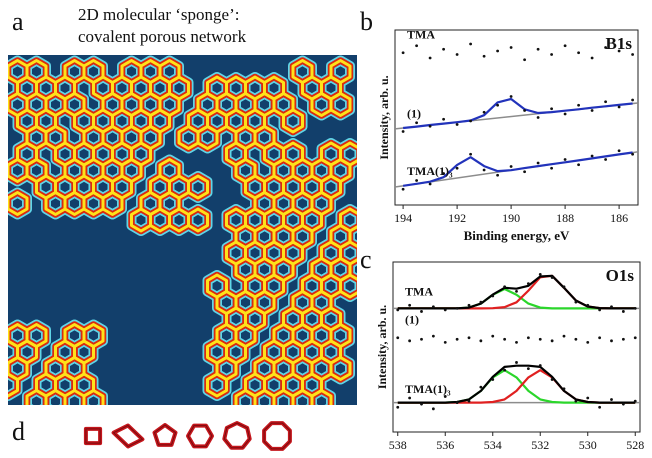  What do you see at coordinates (398, 445) in the screenshot?
I see `x-tick-label: 538` at bounding box center [398, 445].